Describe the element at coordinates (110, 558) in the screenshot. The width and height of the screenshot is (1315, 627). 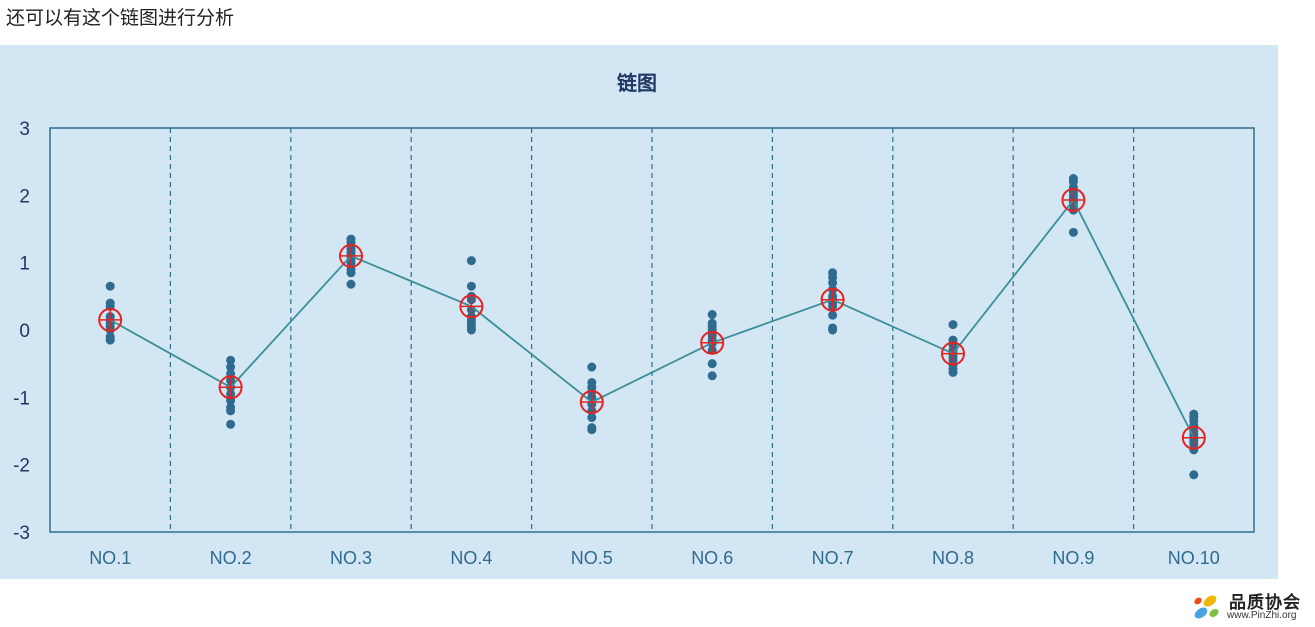
I see `x-tick-label: NO.1` at that location.